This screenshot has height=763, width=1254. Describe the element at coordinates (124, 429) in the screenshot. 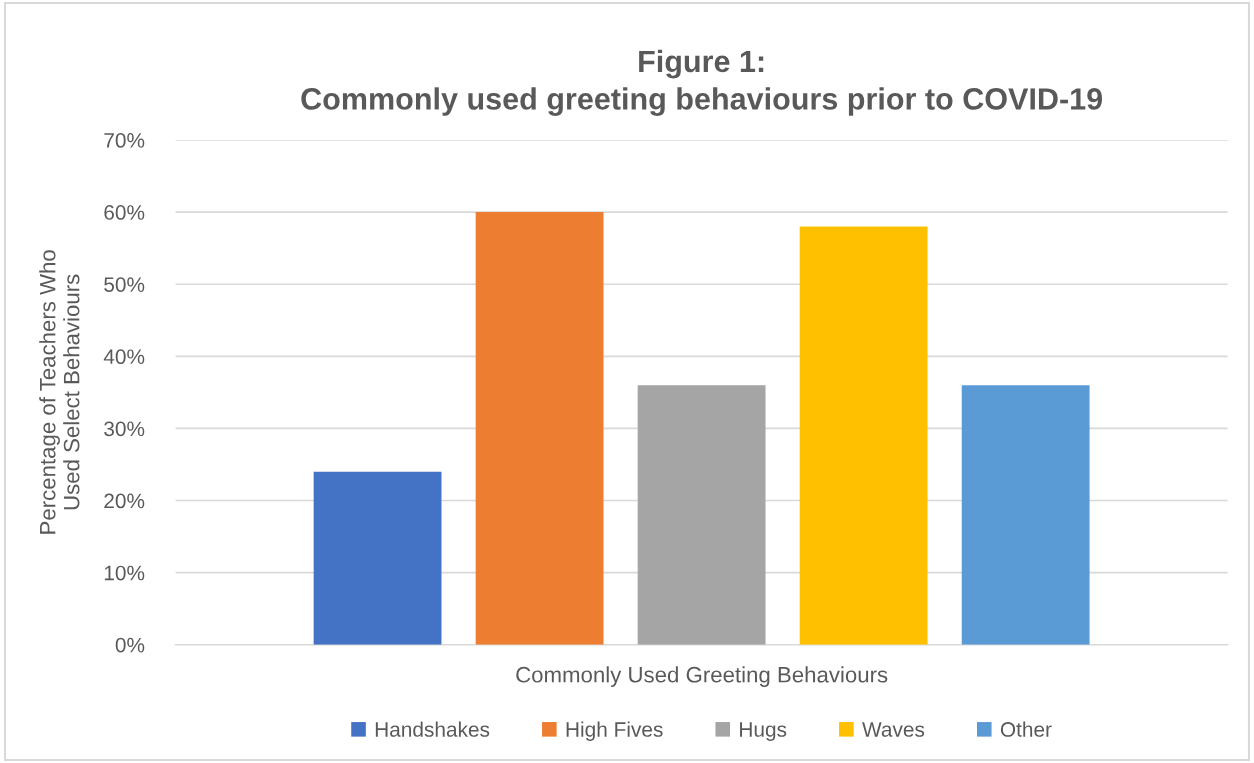

I see `y-tick-label: 30%` at that location.